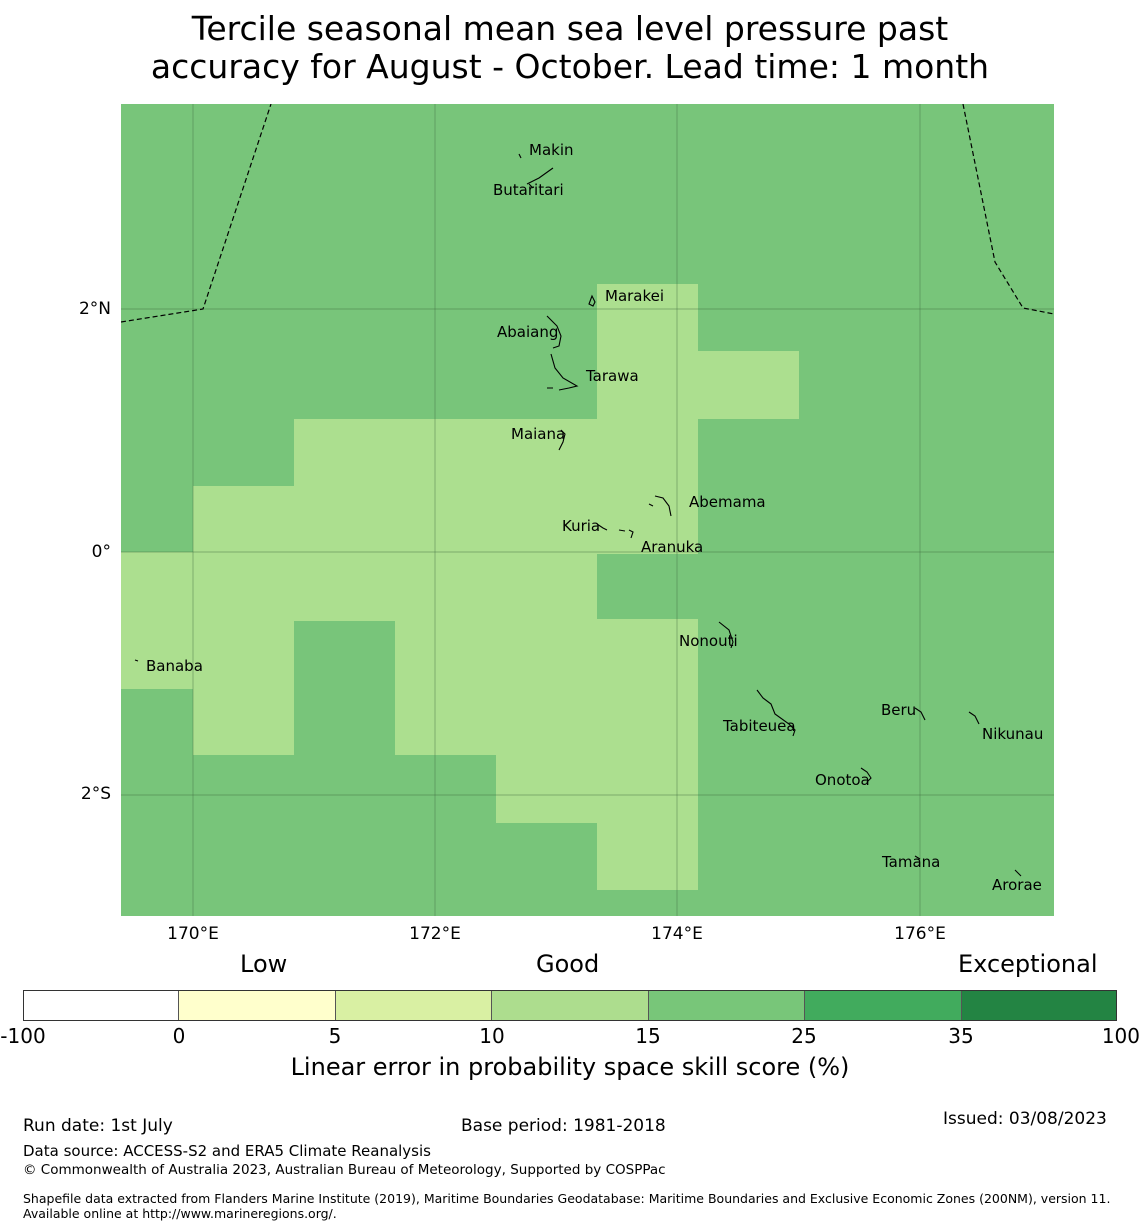  What do you see at coordinates (520, 156) in the screenshot?
I see `island-shape-makin` at bounding box center [520, 156].